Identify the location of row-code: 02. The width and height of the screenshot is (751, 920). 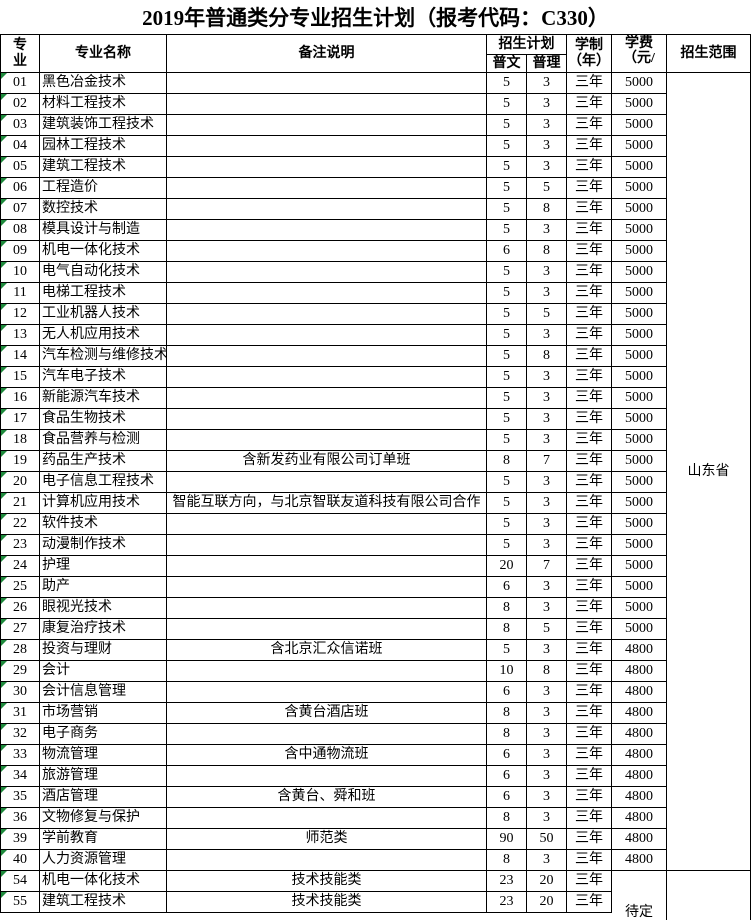
(20, 104).